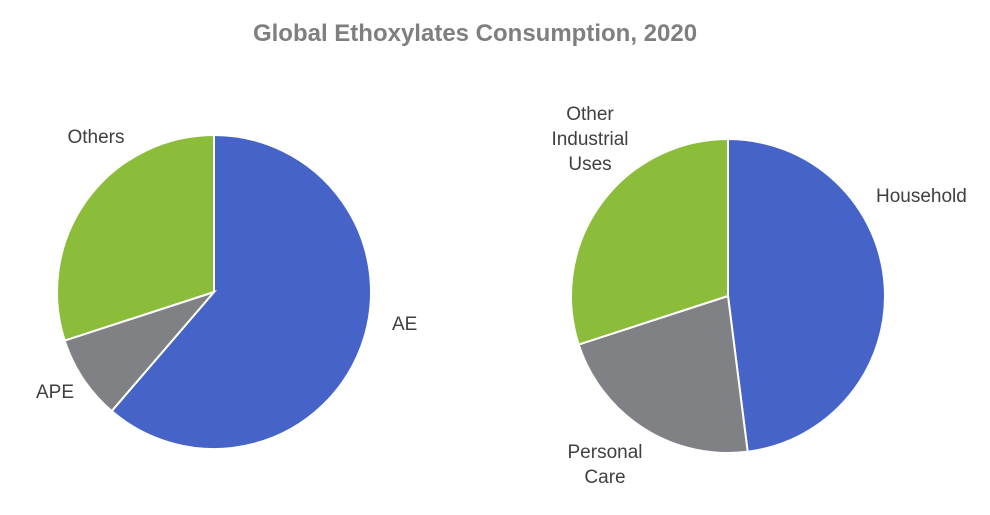 This screenshot has height=515, width=990. What do you see at coordinates (921, 196) in the screenshot?
I see `slice-label-household: Household` at bounding box center [921, 196].